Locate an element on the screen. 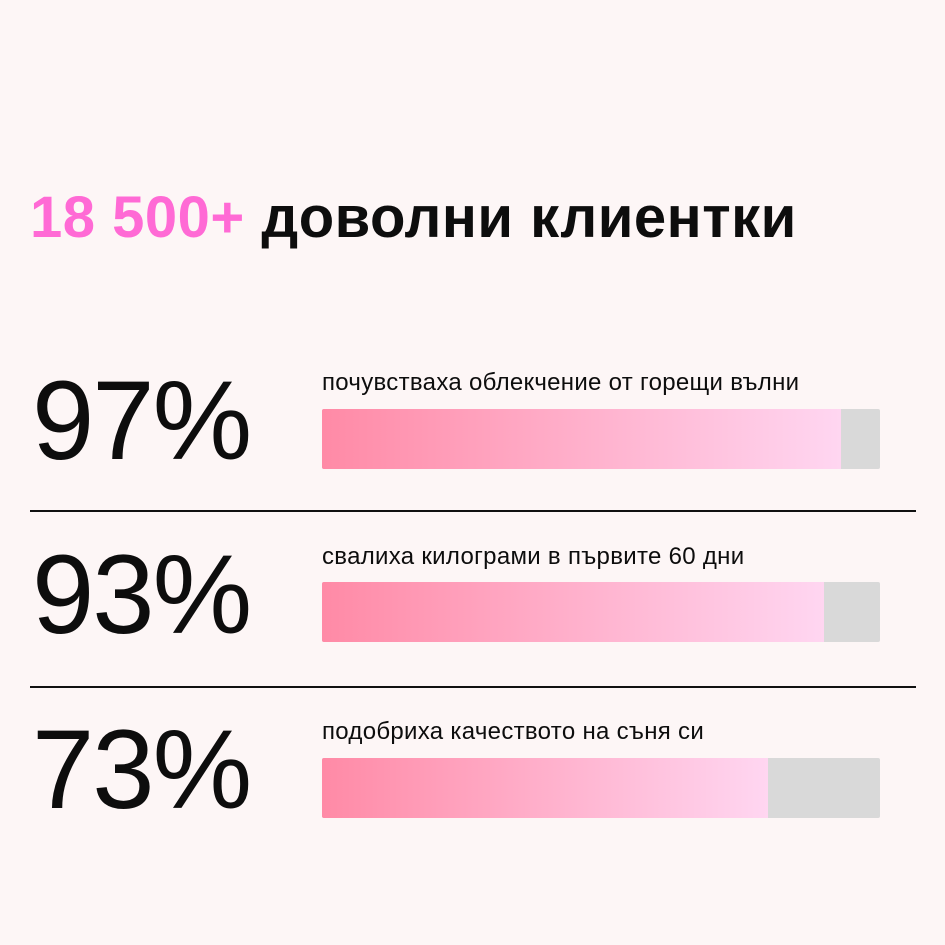 The height and width of the screenshot is (945, 945). stat-percent: 73% is located at coordinates (142, 769).